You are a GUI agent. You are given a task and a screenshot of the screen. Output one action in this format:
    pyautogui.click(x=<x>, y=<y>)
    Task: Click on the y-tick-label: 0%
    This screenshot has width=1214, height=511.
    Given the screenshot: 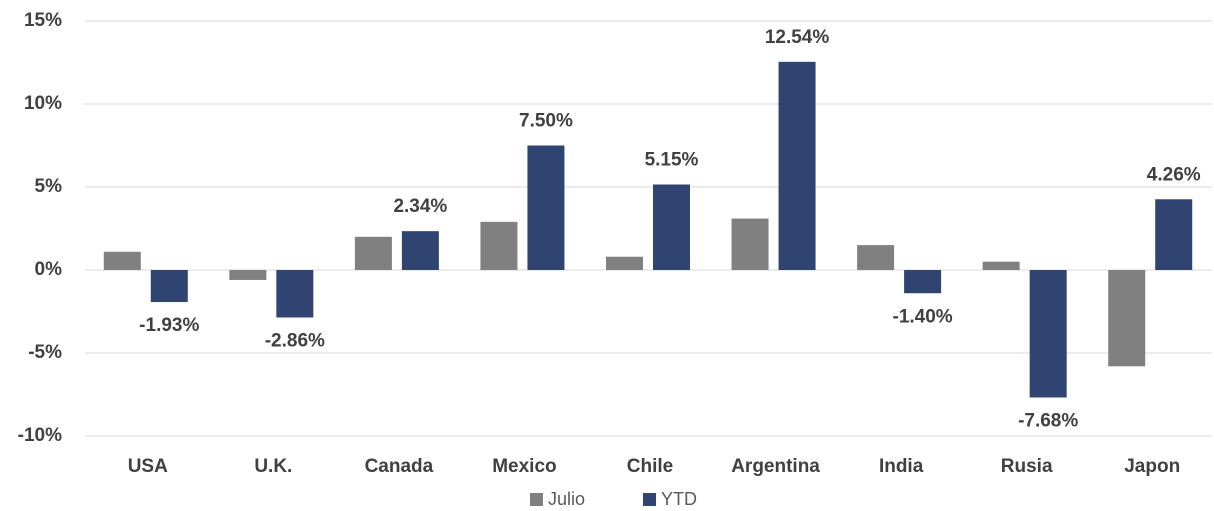 What is the action you would take?
    pyautogui.click(x=49, y=269)
    